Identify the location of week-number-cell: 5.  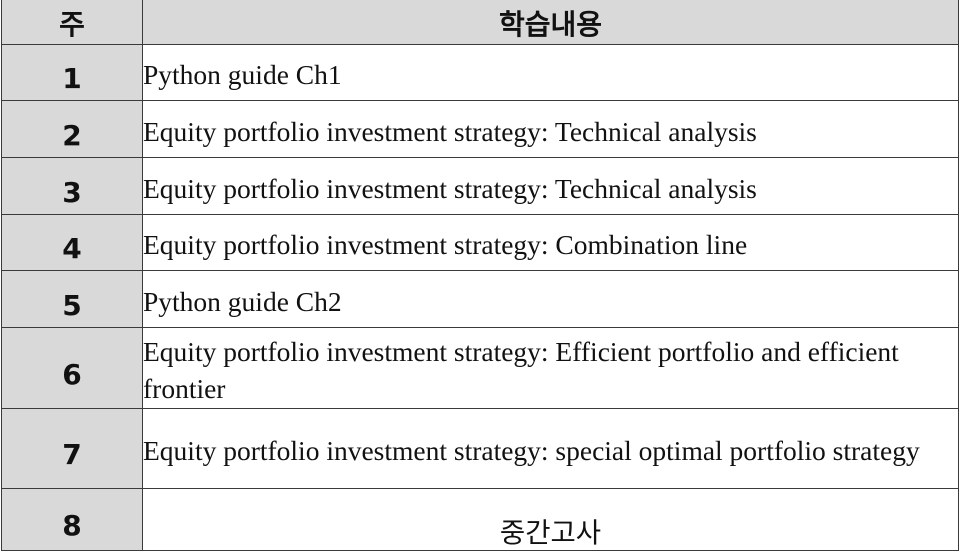
(72, 299).